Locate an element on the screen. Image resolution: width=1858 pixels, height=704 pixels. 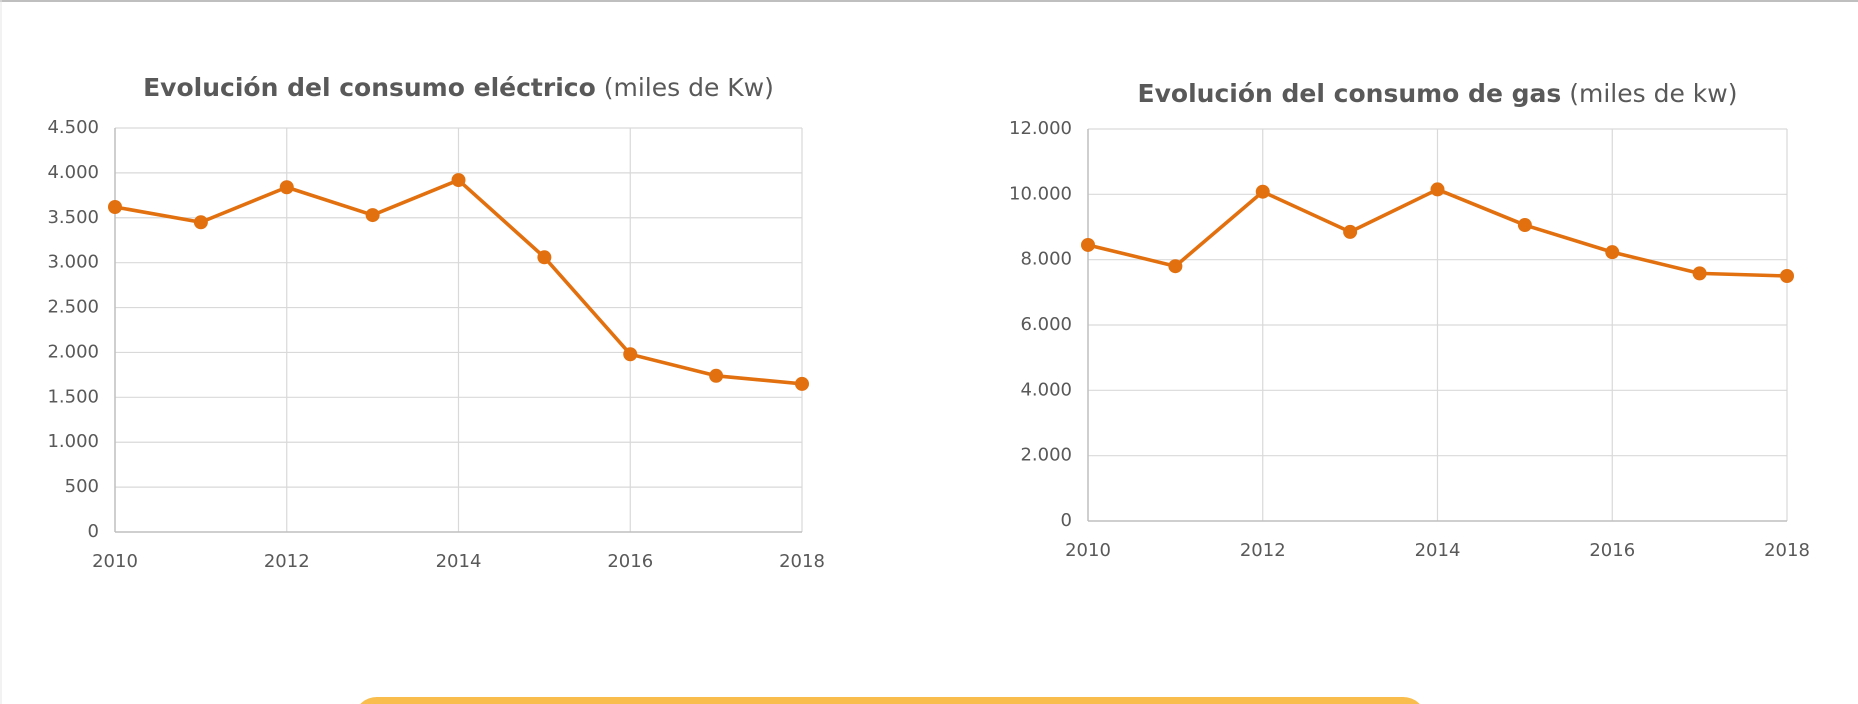
y-tick-label: 1.500 is located at coordinates (73, 396).